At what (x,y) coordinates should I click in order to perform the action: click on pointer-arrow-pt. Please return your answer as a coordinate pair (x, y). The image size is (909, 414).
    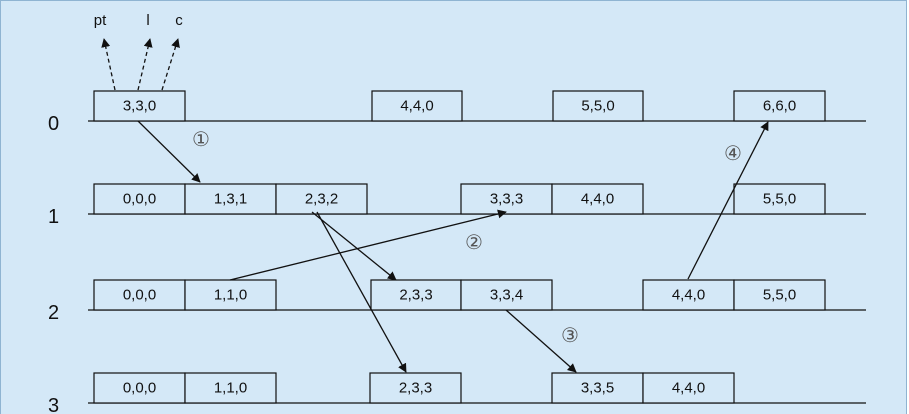
    Looking at the image, I should click on (108, 64).